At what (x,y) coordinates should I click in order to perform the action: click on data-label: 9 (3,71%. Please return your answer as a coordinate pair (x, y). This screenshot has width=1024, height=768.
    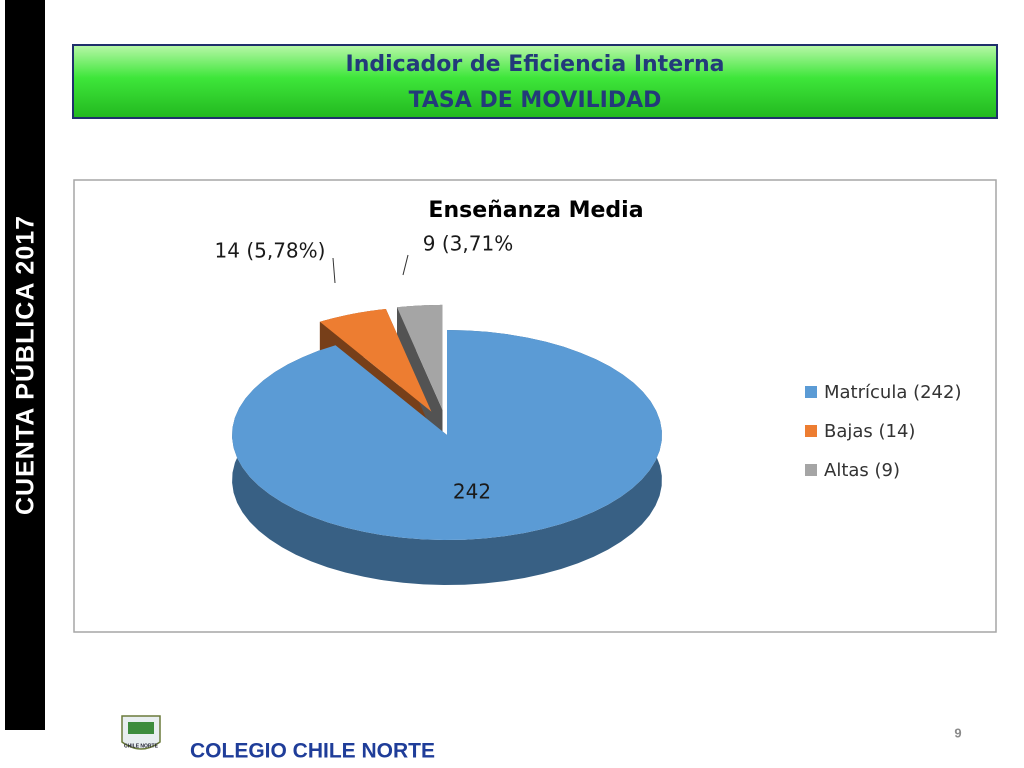
    Looking at the image, I should click on (468, 244).